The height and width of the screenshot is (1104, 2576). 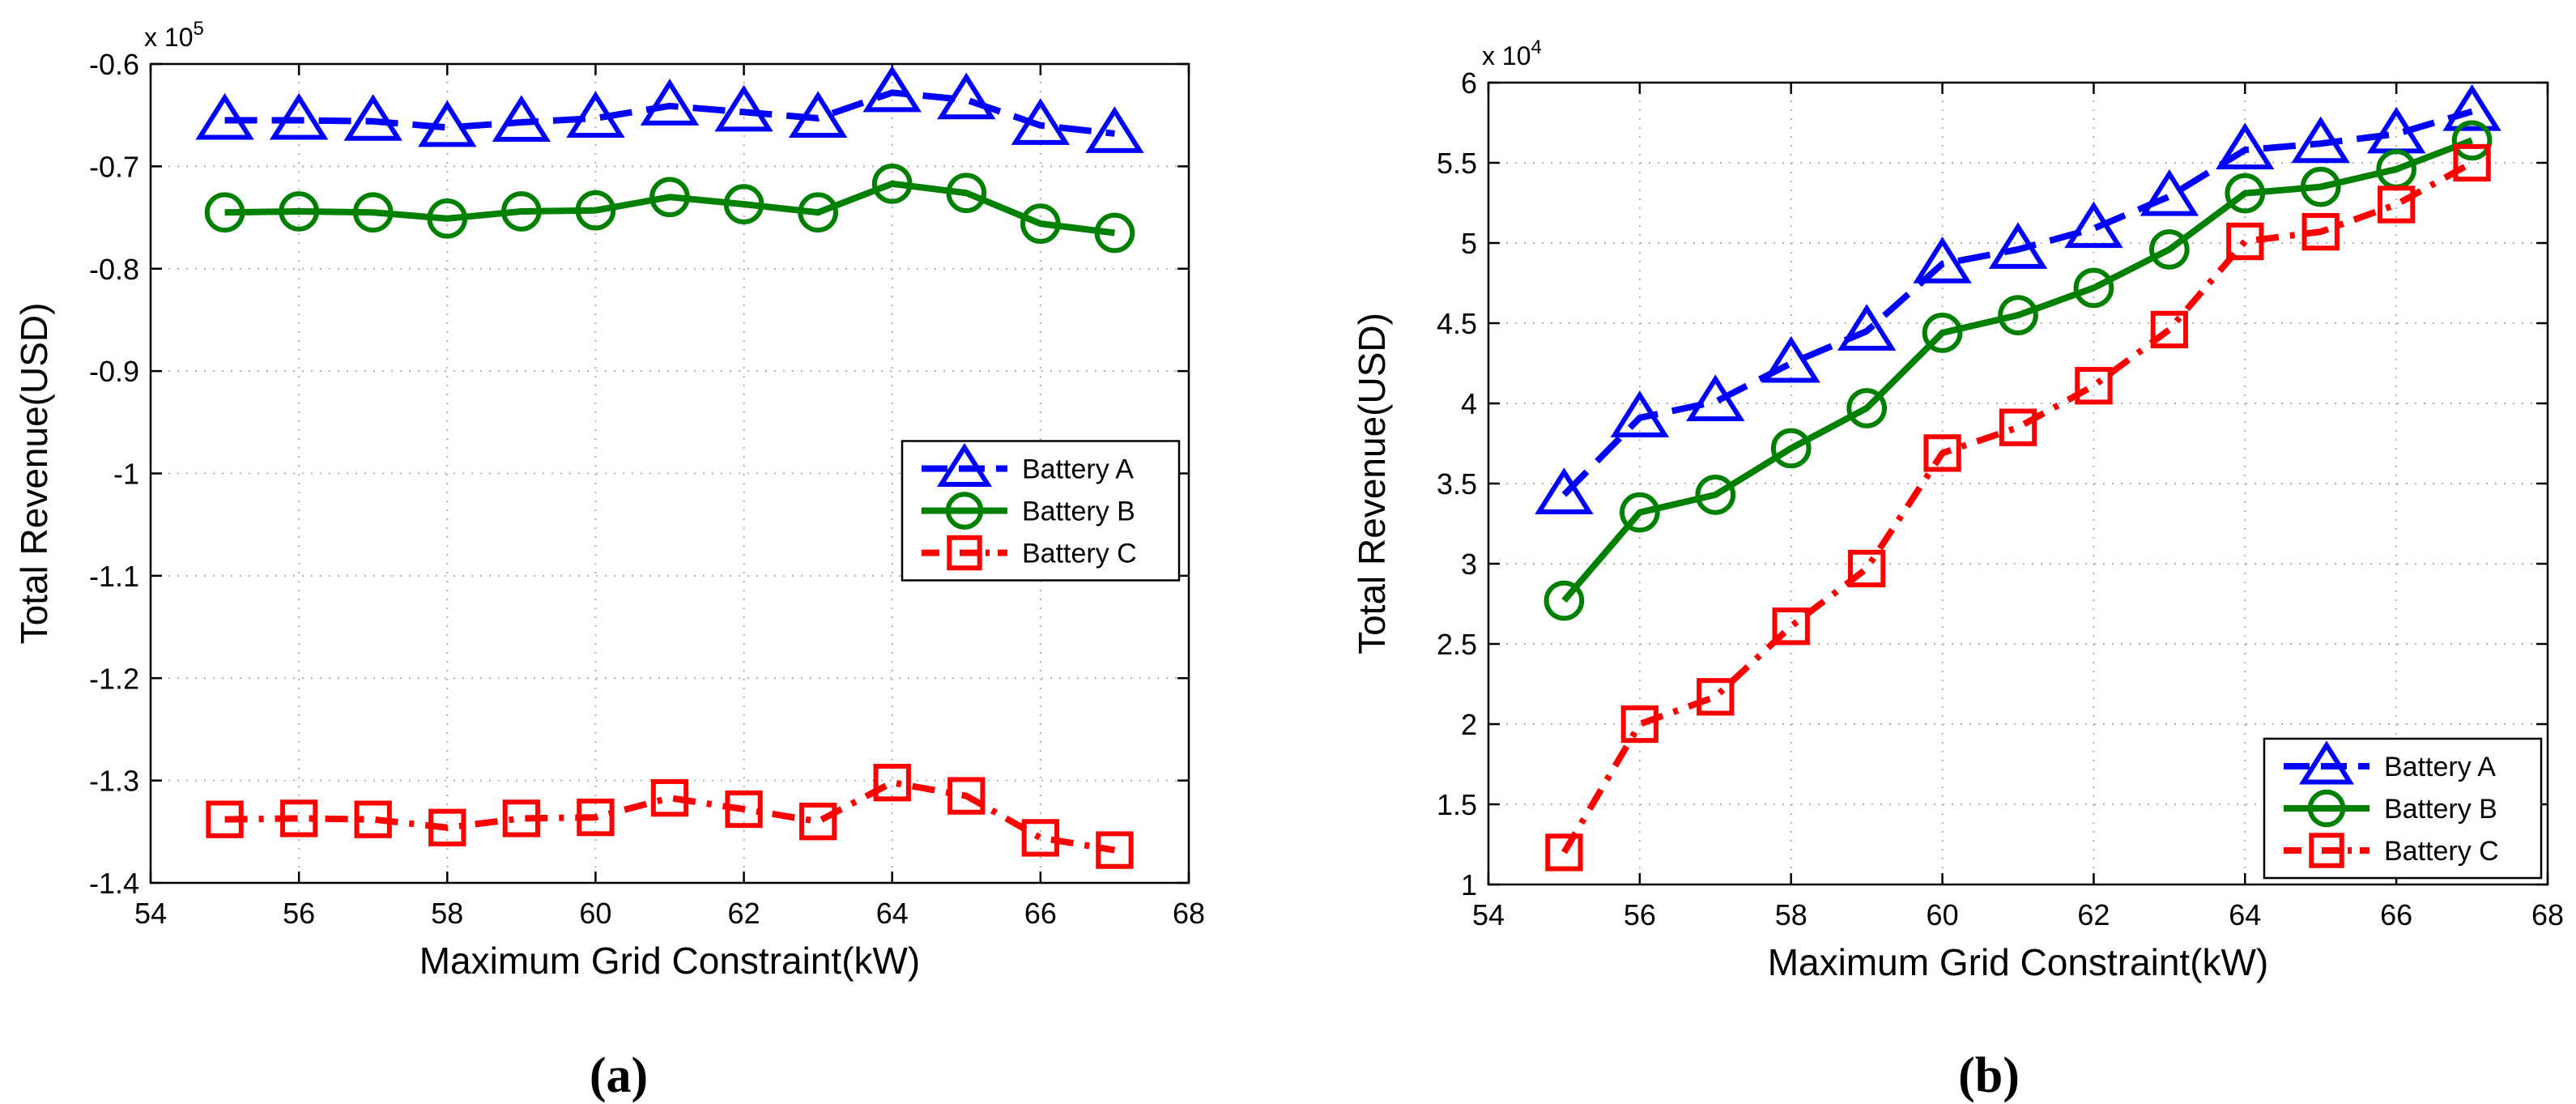 What do you see at coordinates (619, 1075) in the screenshot?
I see `panel-caption: (a)` at bounding box center [619, 1075].